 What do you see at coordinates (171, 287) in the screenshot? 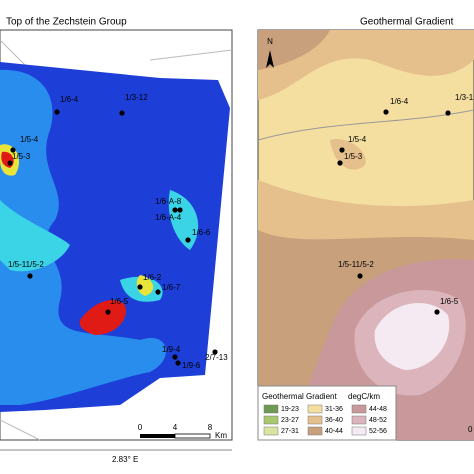
I see `well-label: 1/6-7` at bounding box center [171, 287].